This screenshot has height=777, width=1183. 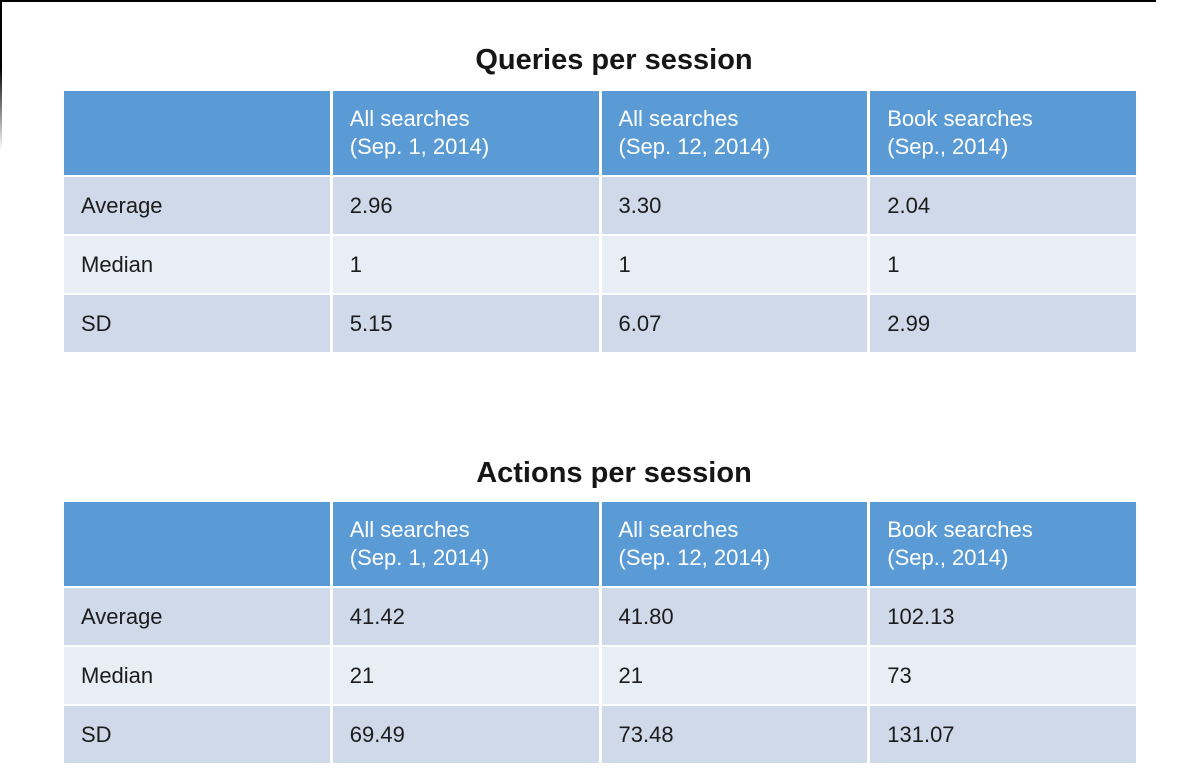 I want to click on actions-average-value-cell: 41.42, so click(x=465, y=616).